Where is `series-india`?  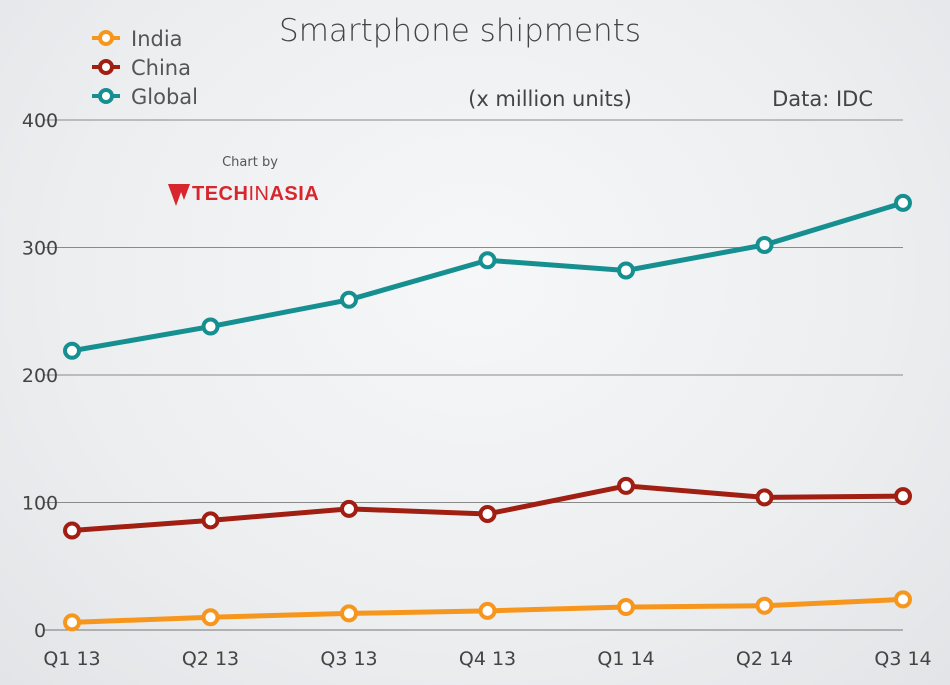 series-india is located at coordinates (487, 611).